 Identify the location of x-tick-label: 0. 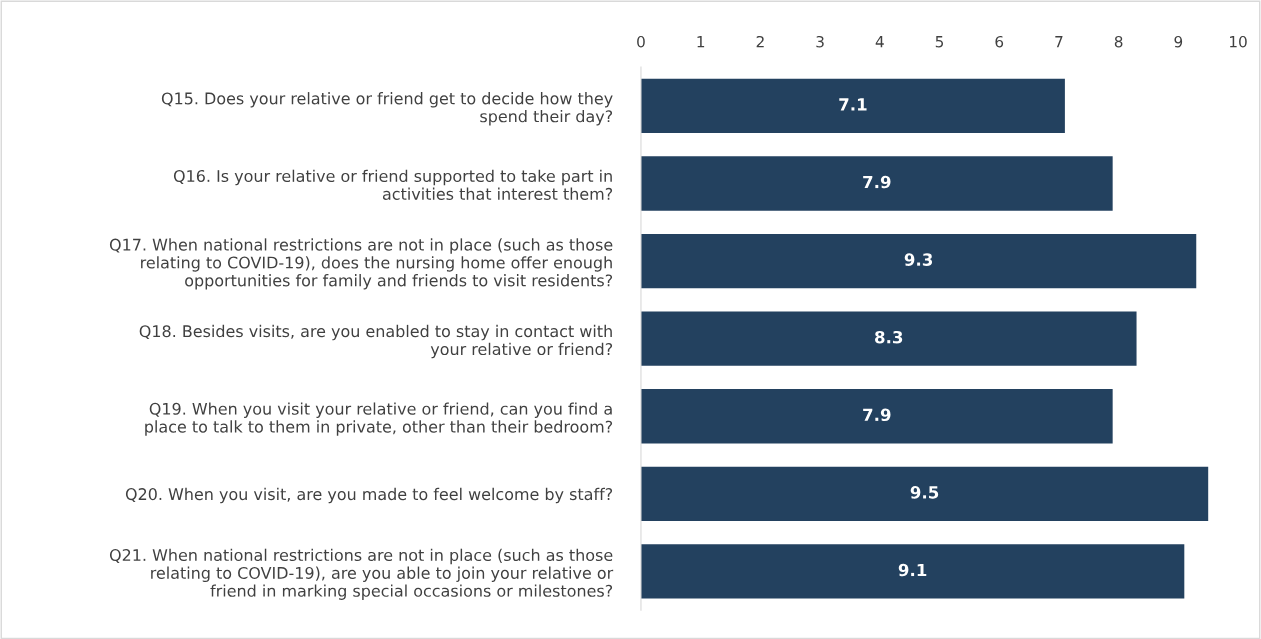
(641, 41).